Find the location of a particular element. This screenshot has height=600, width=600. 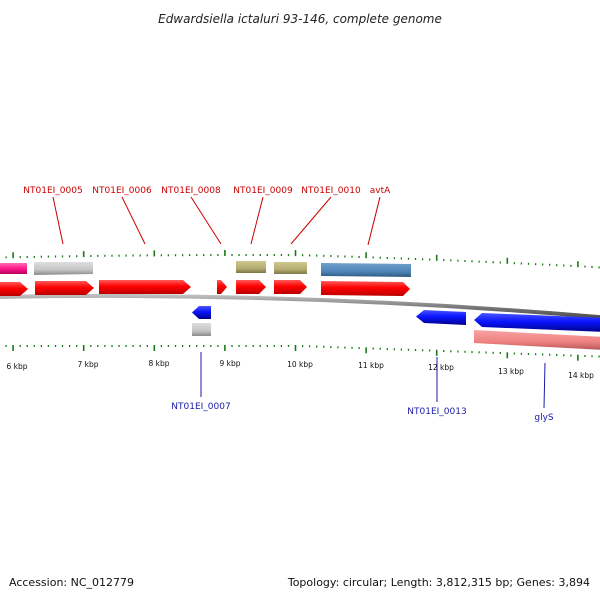

scale-label: 11 kbp is located at coordinates (371, 365).